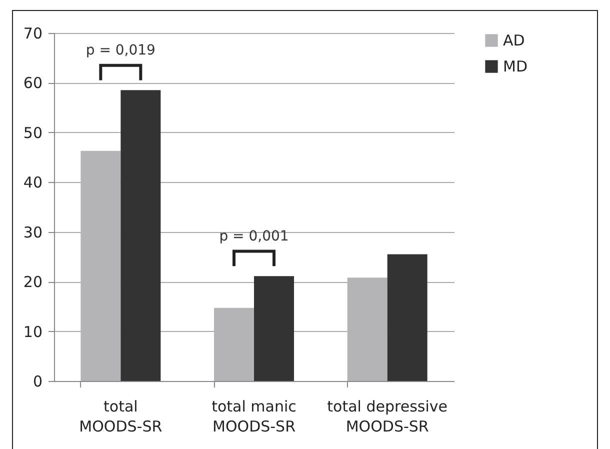 The width and height of the screenshot is (610, 449). Describe the element at coordinates (32, 331) in the screenshot. I see `y-tick-label: 10` at that location.